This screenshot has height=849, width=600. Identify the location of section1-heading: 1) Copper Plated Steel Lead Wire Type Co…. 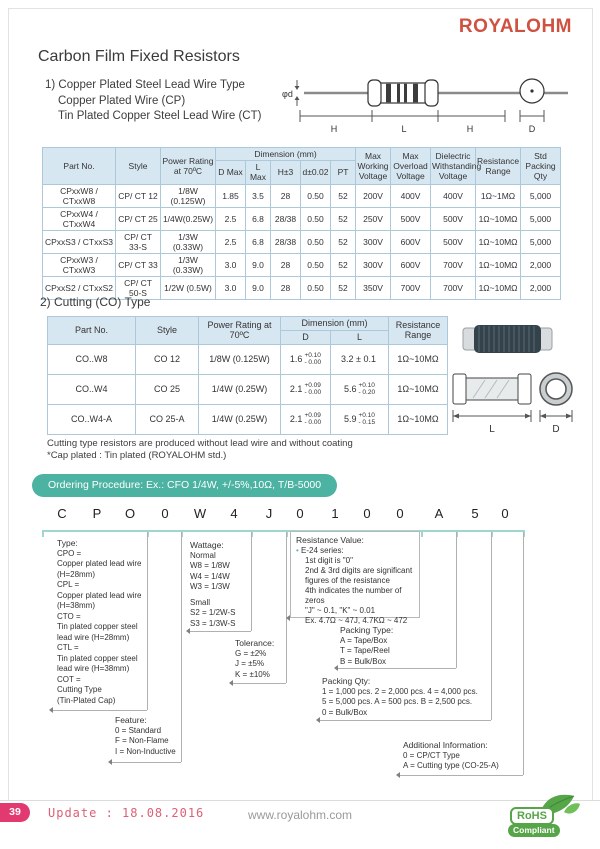
(153, 101).